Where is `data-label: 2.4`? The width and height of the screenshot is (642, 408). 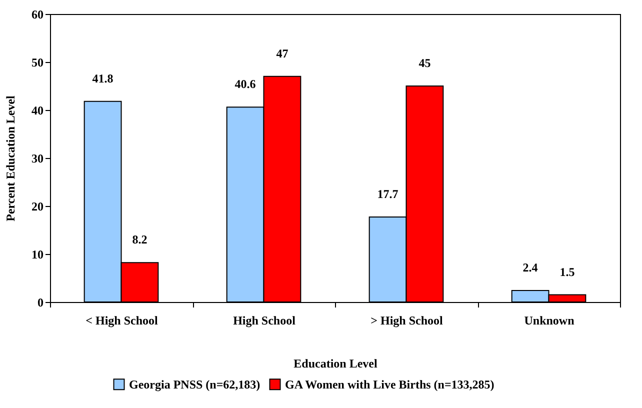
data-label: 2.4 is located at coordinates (530, 267).